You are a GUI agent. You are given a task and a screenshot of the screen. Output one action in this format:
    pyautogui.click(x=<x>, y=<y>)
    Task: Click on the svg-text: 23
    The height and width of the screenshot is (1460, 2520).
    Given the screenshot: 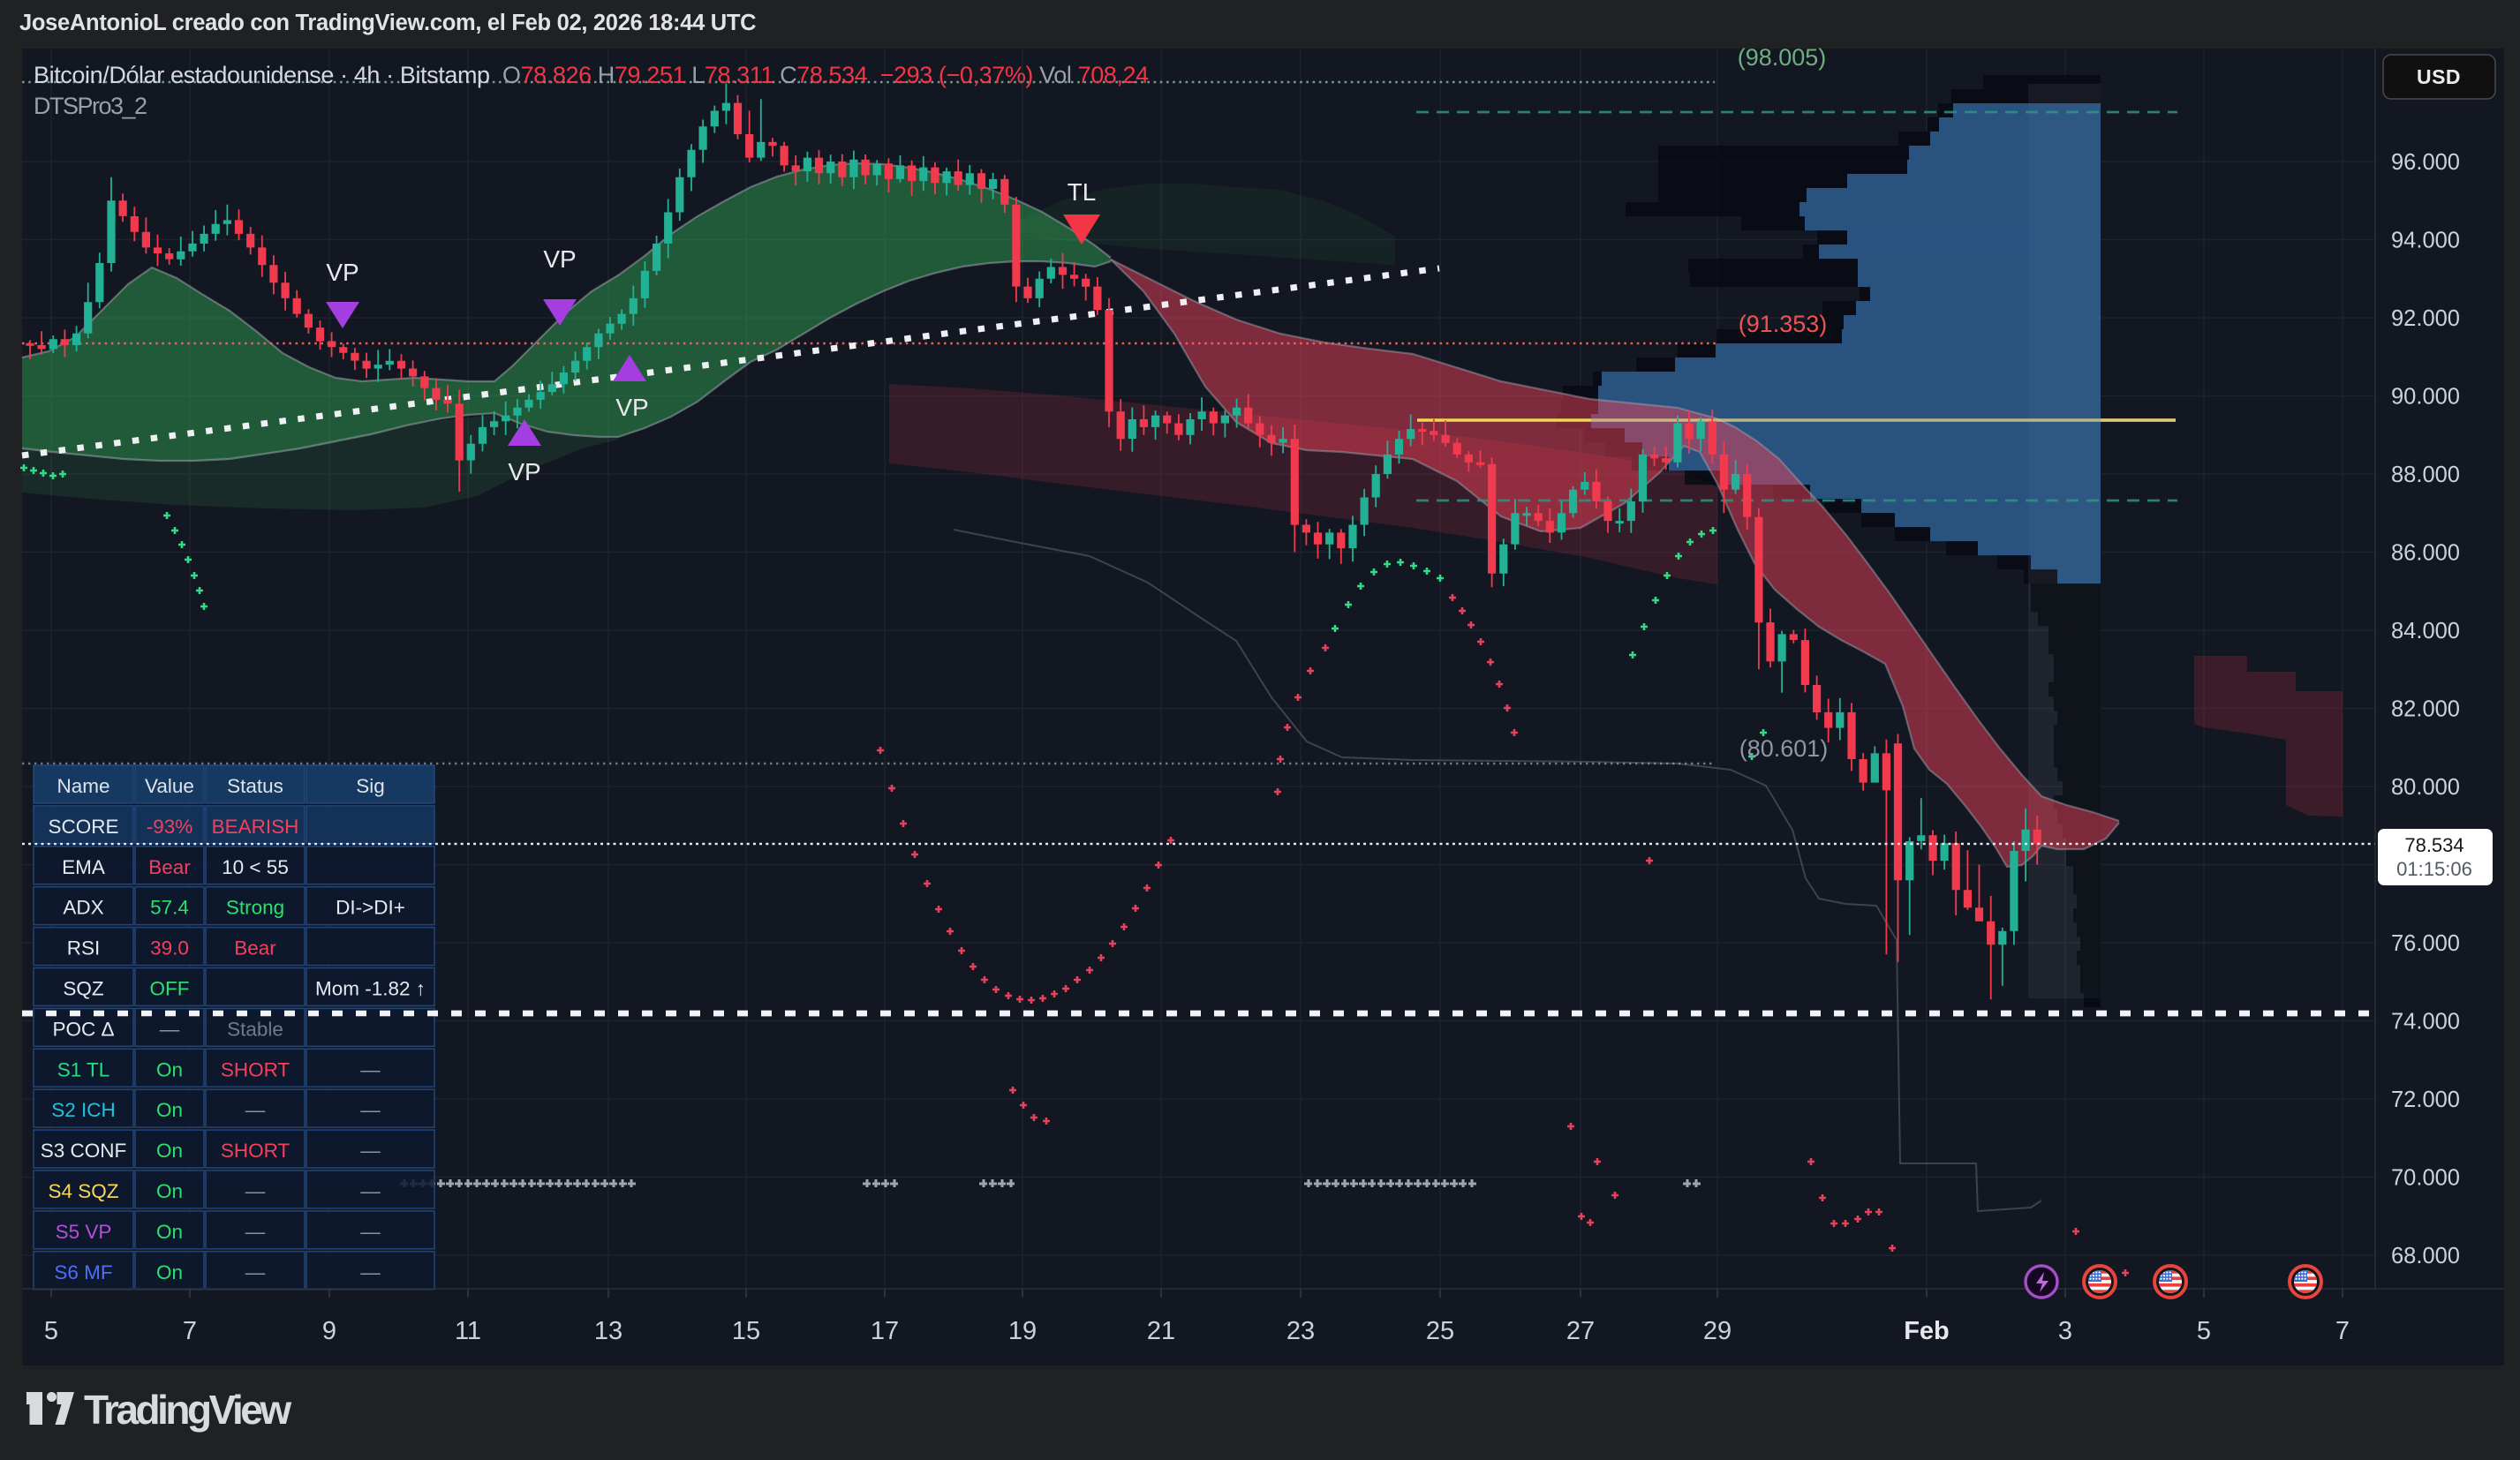 What is the action you would take?
    pyautogui.click(x=1300, y=1331)
    